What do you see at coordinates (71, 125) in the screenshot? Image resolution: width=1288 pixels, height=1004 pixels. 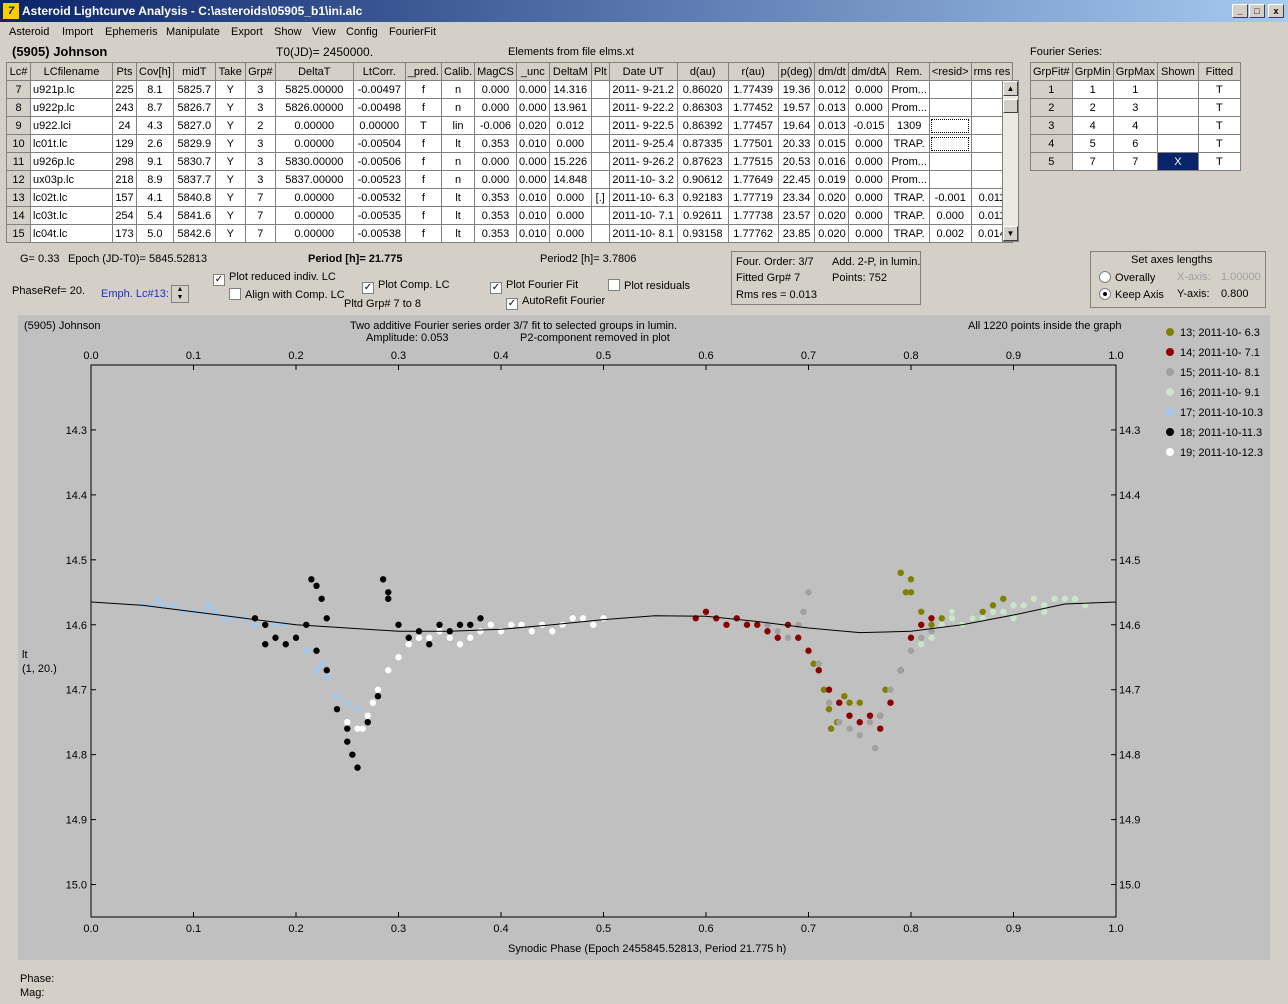 I see `table-cell: u922.lci` at bounding box center [71, 125].